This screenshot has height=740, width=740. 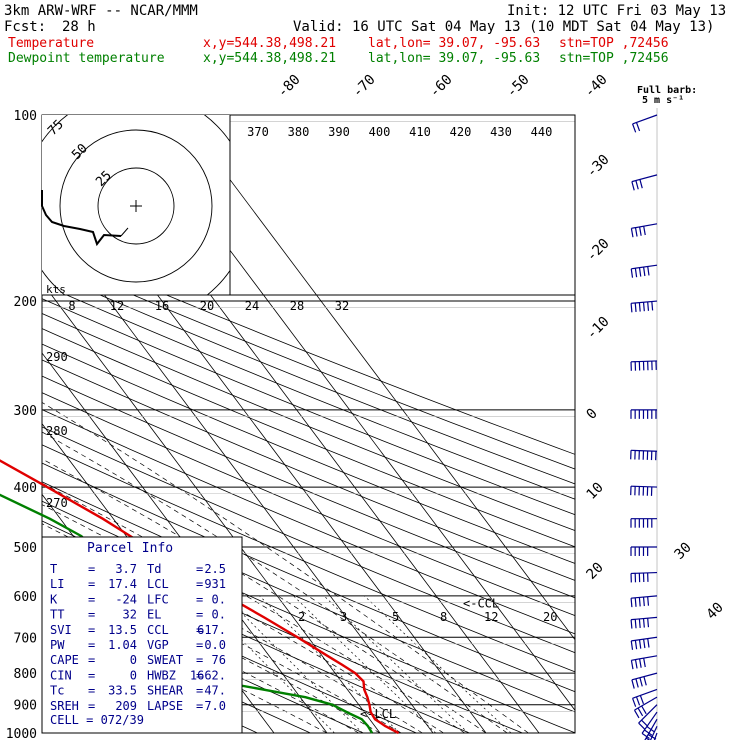 I want to click on parcel-param-name-2: VGP, so click(x=158, y=645).